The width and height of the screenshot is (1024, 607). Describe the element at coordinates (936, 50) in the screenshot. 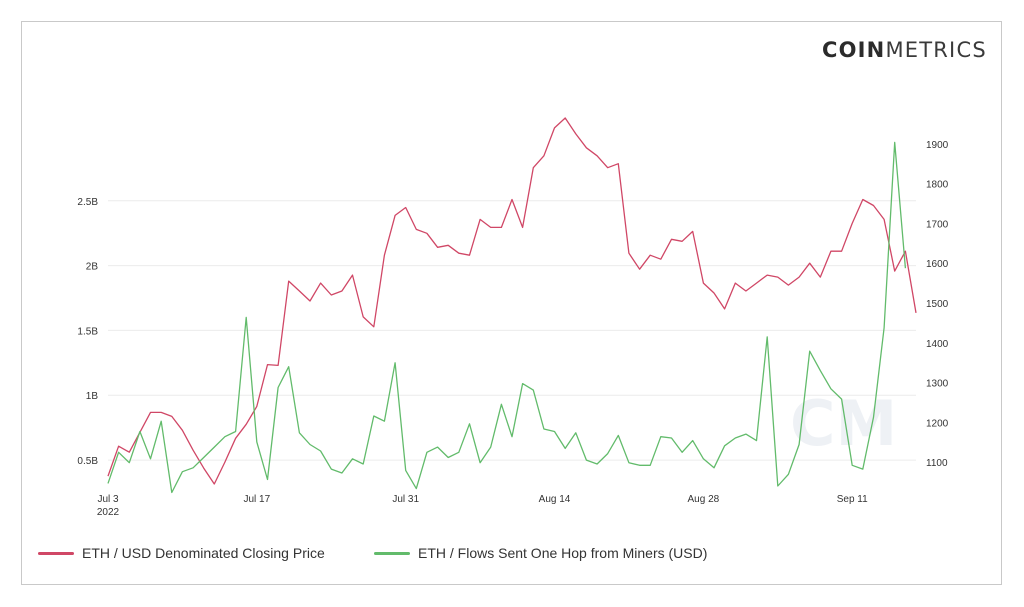

I see `logo-light-text: METRICS` at that location.